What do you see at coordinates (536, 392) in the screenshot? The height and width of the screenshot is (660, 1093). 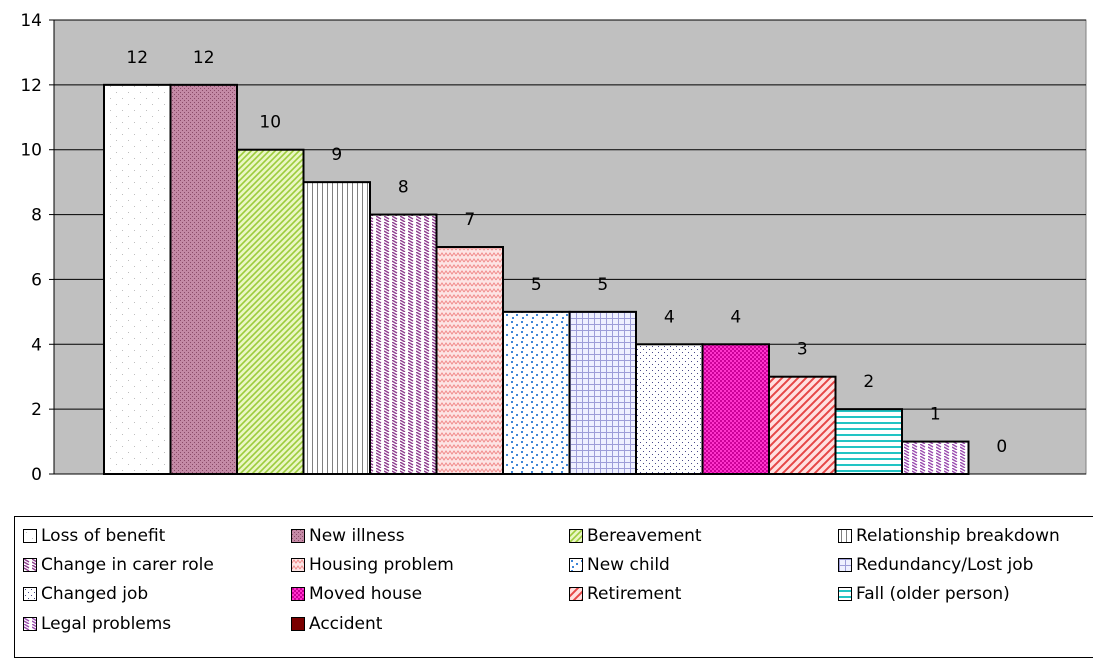 I see `bar-new-child` at bounding box center [536, 392].